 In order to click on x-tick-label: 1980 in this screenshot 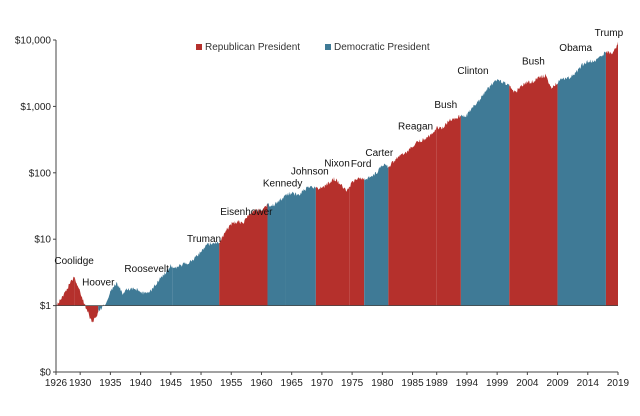, I will do `click(382, 383)`.